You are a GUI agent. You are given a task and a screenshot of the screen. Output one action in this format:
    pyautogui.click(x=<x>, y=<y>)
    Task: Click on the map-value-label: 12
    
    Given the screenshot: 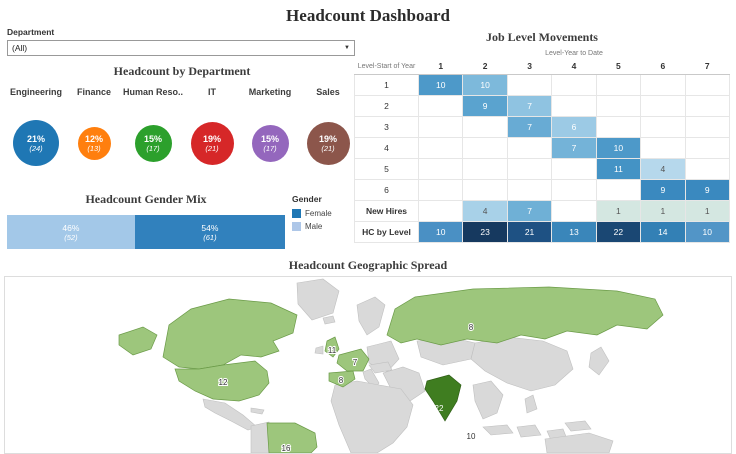 What is the action you would take?
    pyautogui.click(x=223, y=382)
    